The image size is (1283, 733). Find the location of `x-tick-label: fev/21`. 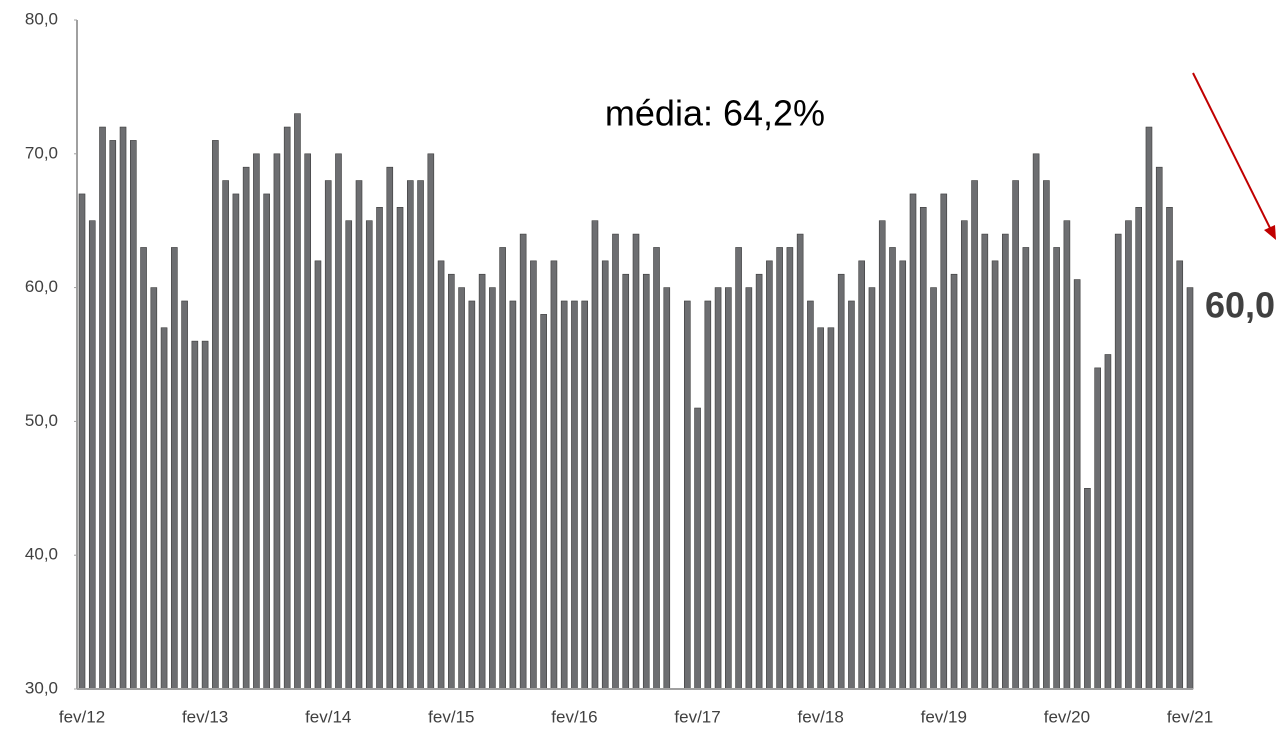

x-tick-label: fev/21 is located at coordinates (1190, 716).